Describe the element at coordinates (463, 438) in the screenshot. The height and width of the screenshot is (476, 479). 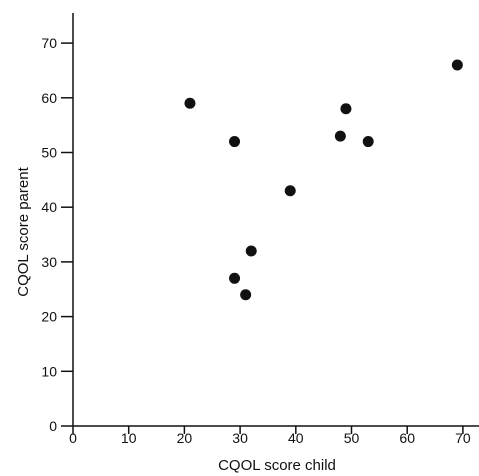
I see `x-tick-label: 70` at that location.